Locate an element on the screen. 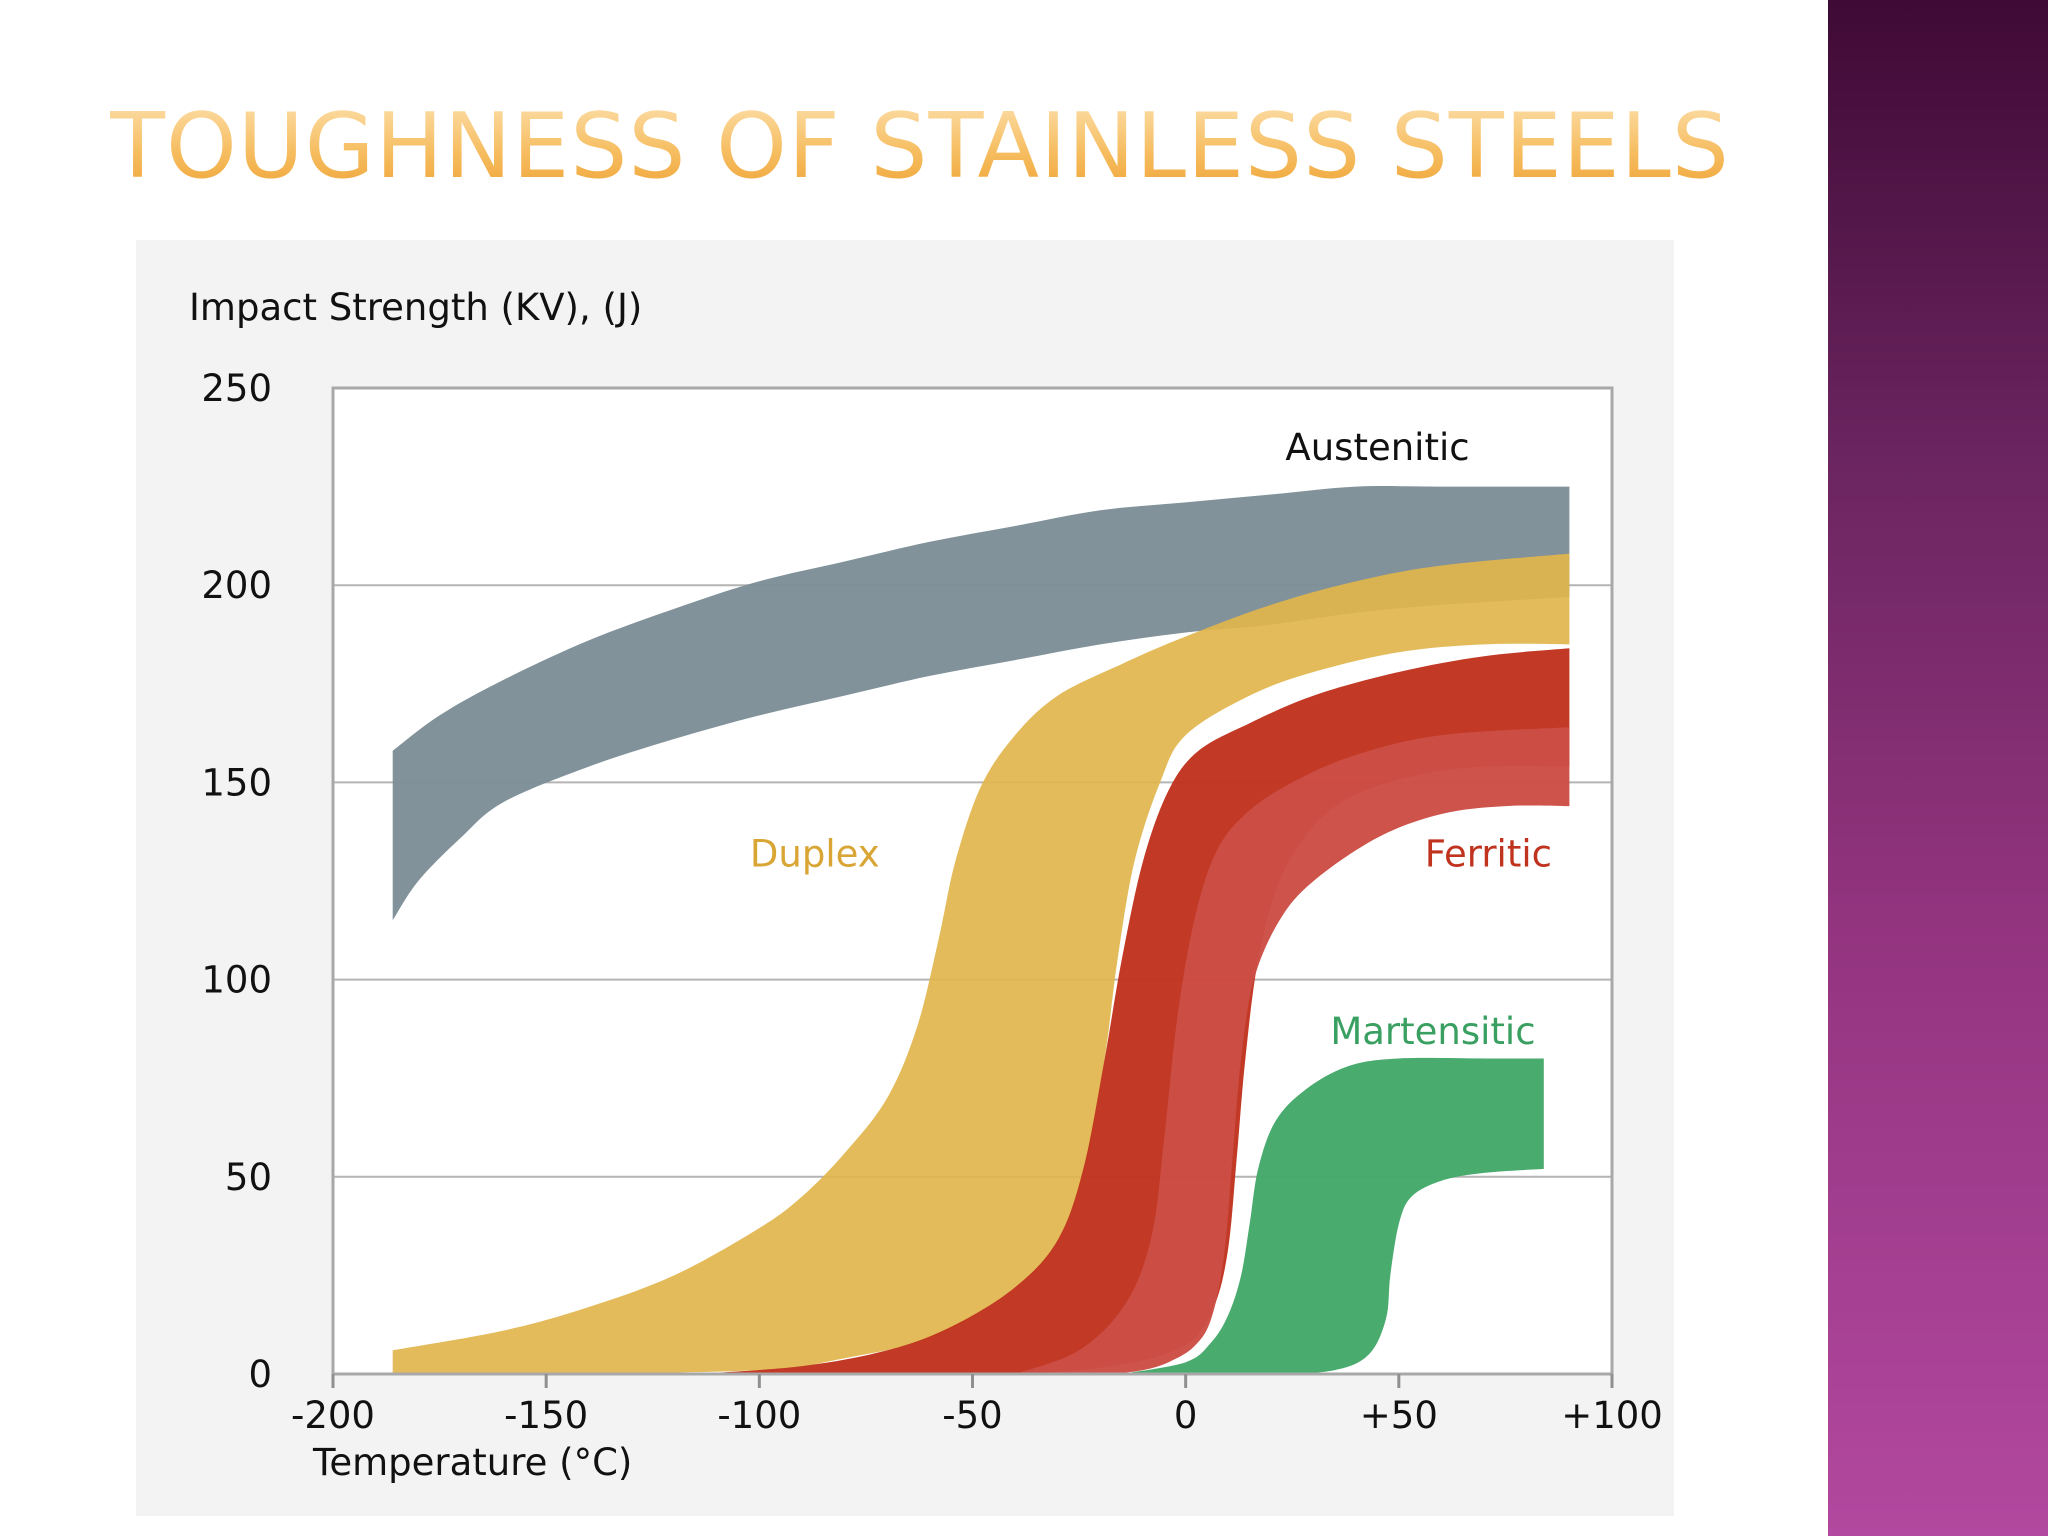 The width and height of the screenshot is (2048, 1536). y-tick-label: 150 is located at coordinates (236, 782).